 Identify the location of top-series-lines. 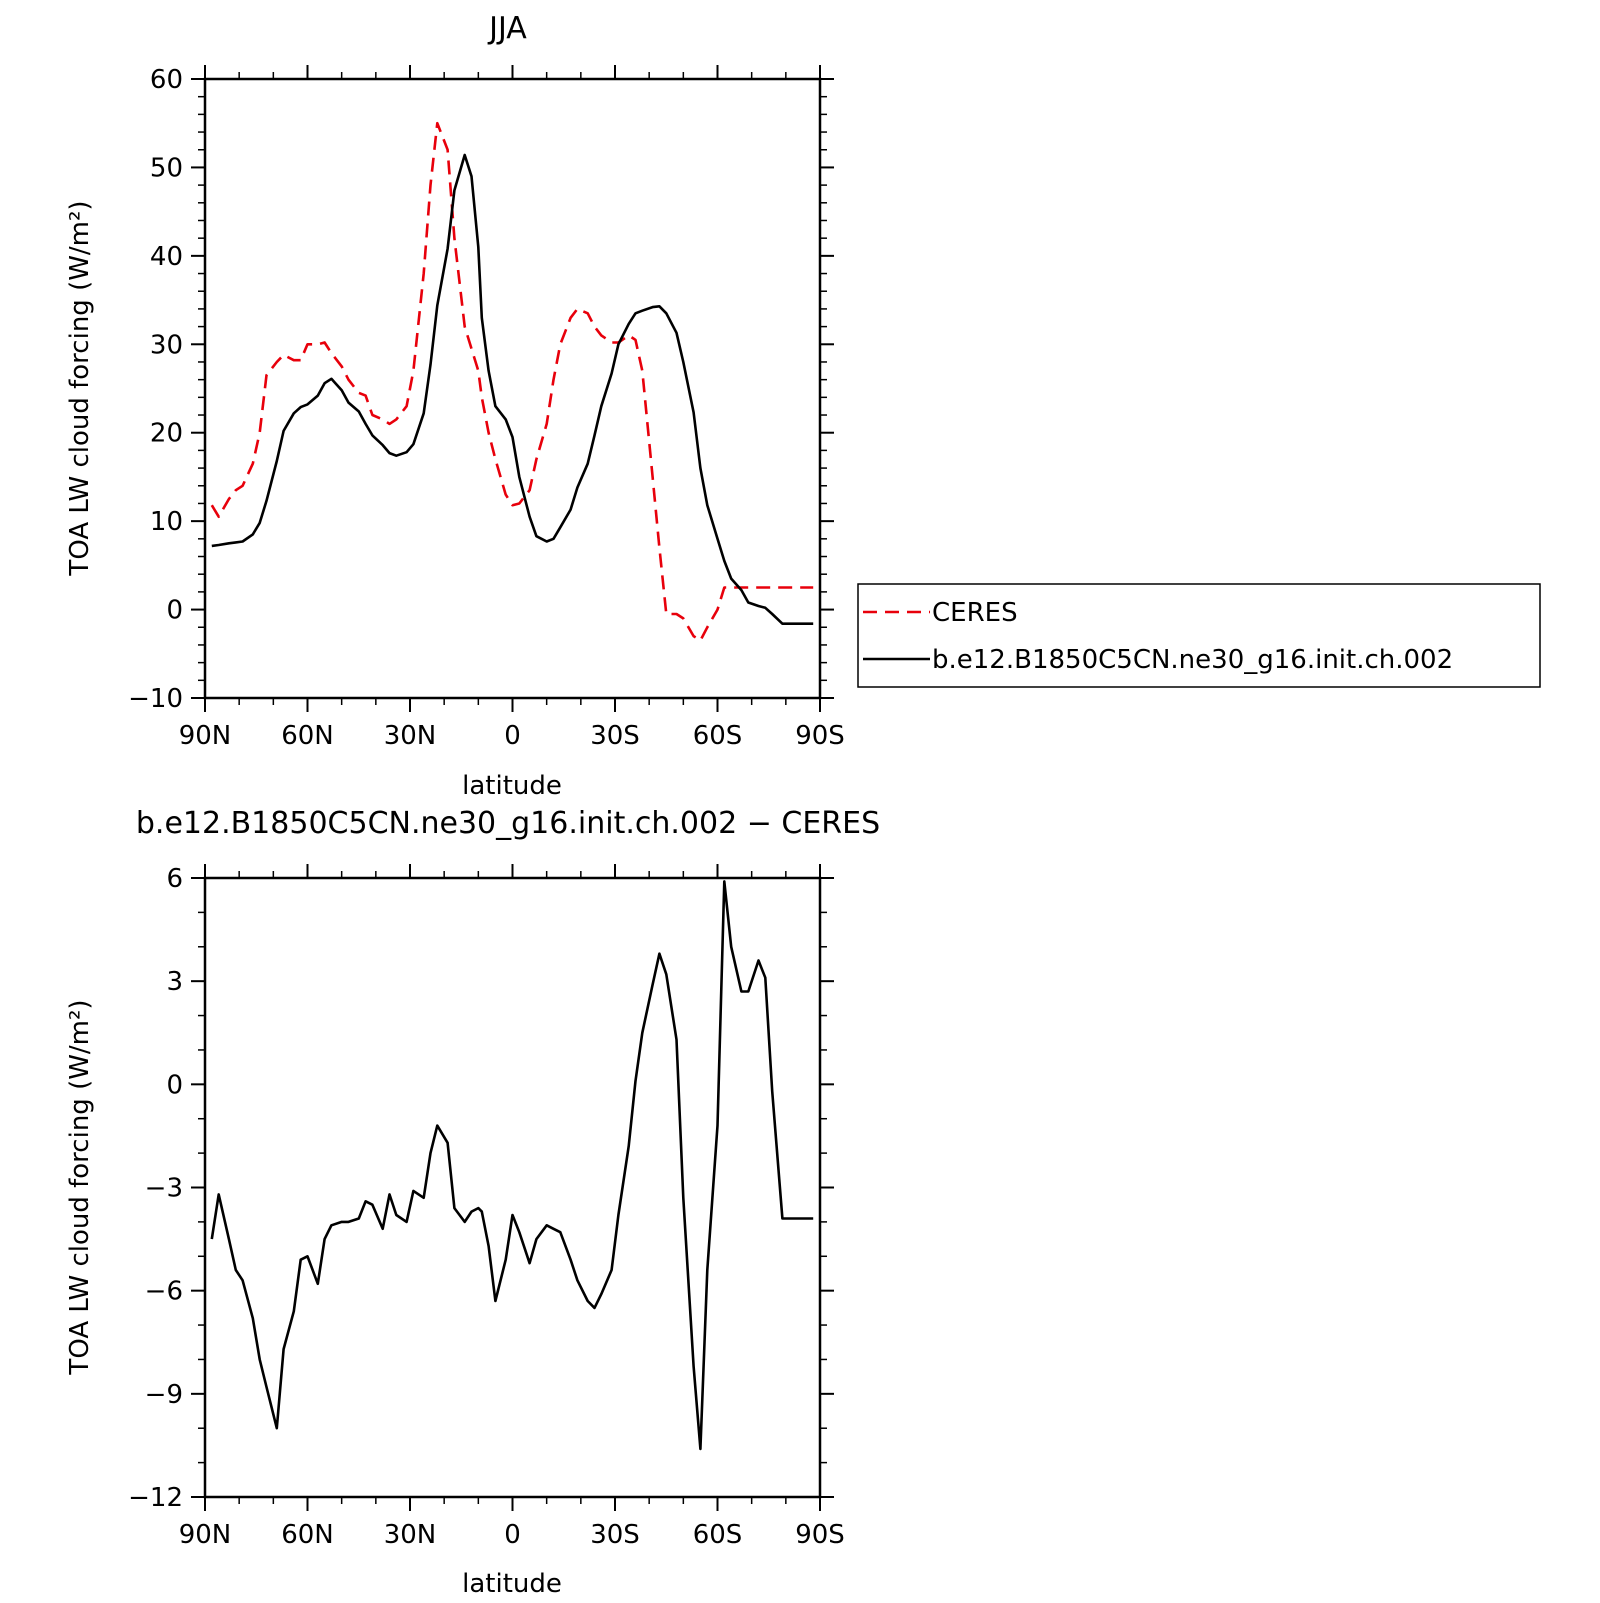
(512, 381).